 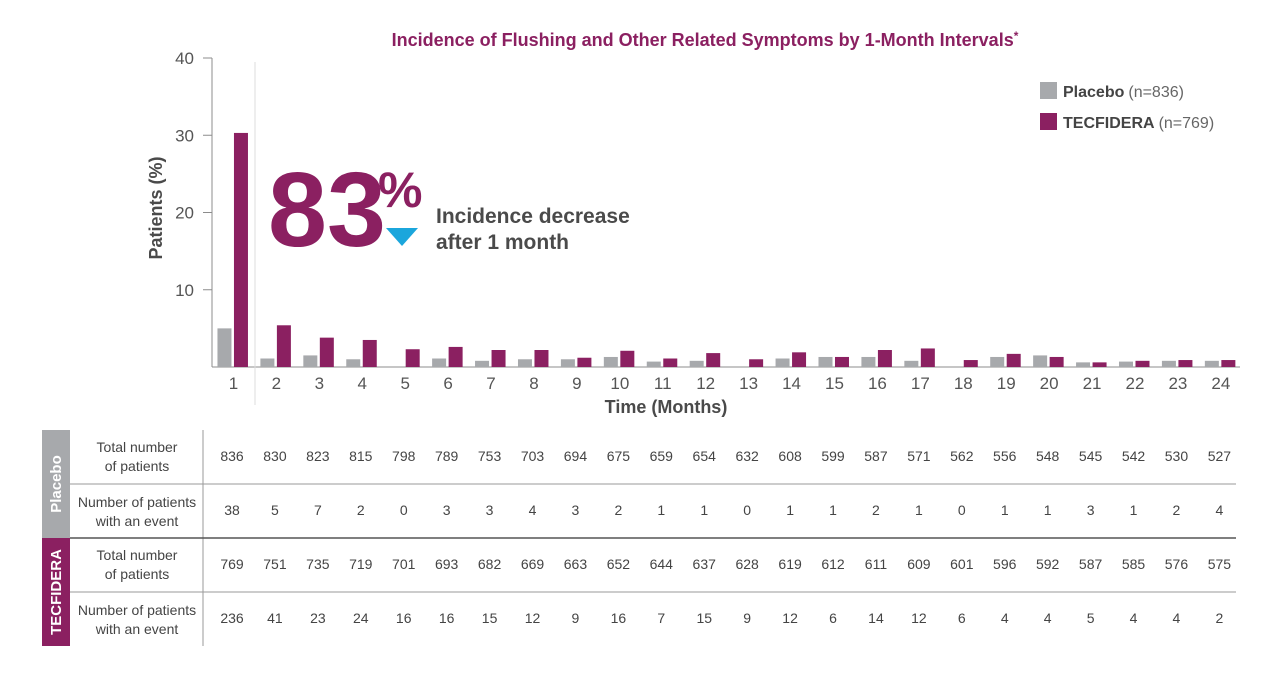 What do you see at coordinates (533, 456) in the screenshot?
I see `table-cell: 703` at bounding box center [533, 456].